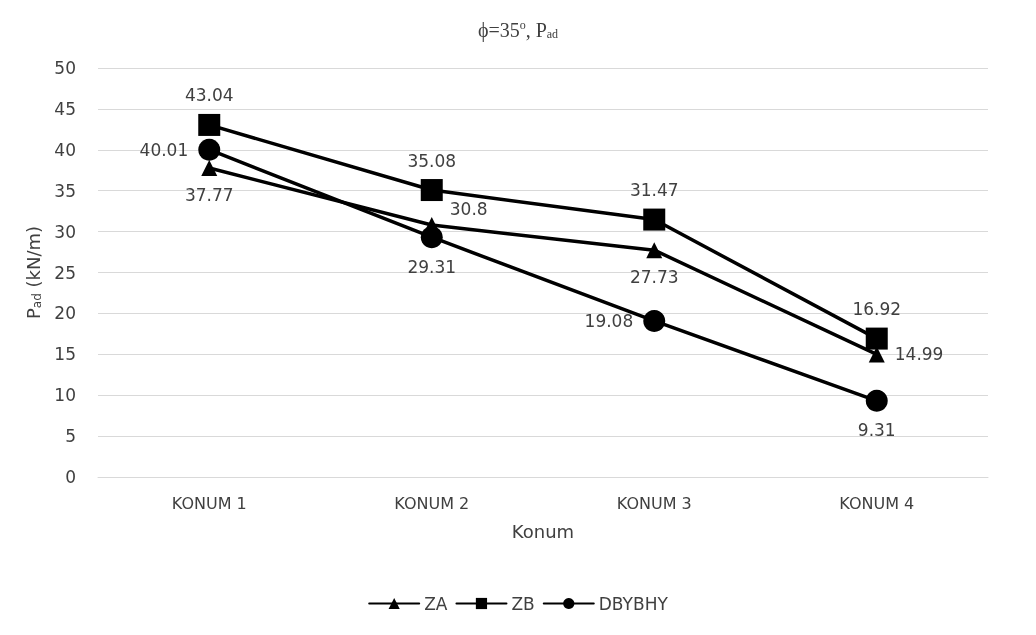  I want to click on data-label: 16.92, so click(877, 309).